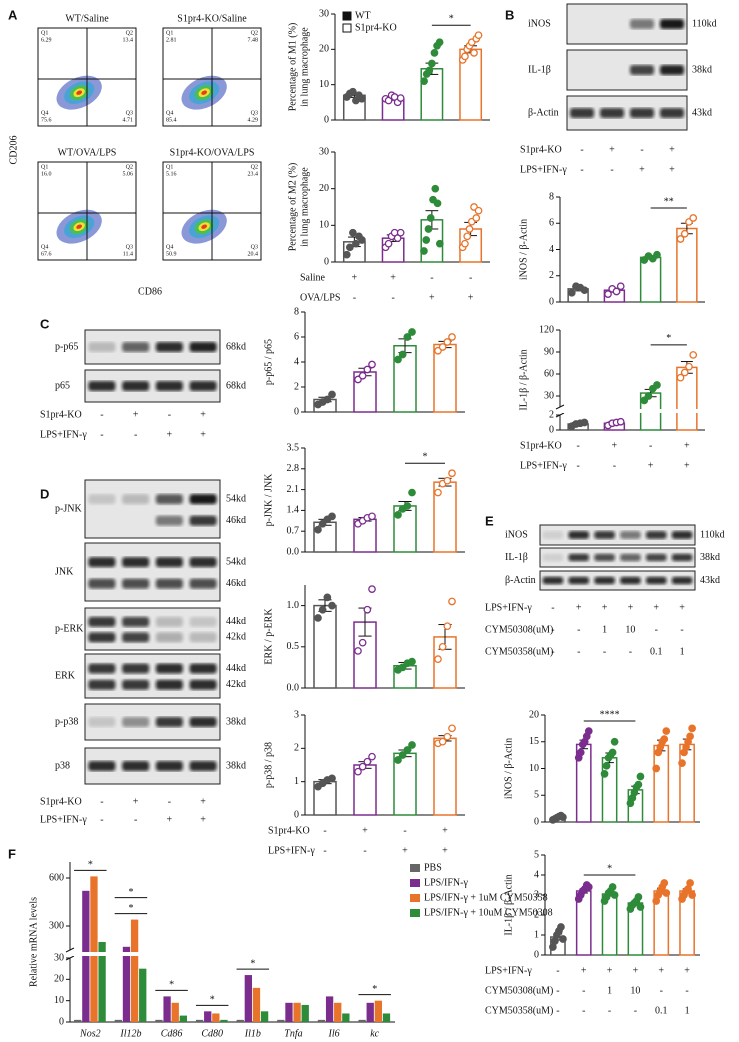 Image resolution: width=739 pixels, height=1042 pixels. Describe the element at coordinates (254, 113) in the screenshot. I see `quadrant-name: Q3` at that location.